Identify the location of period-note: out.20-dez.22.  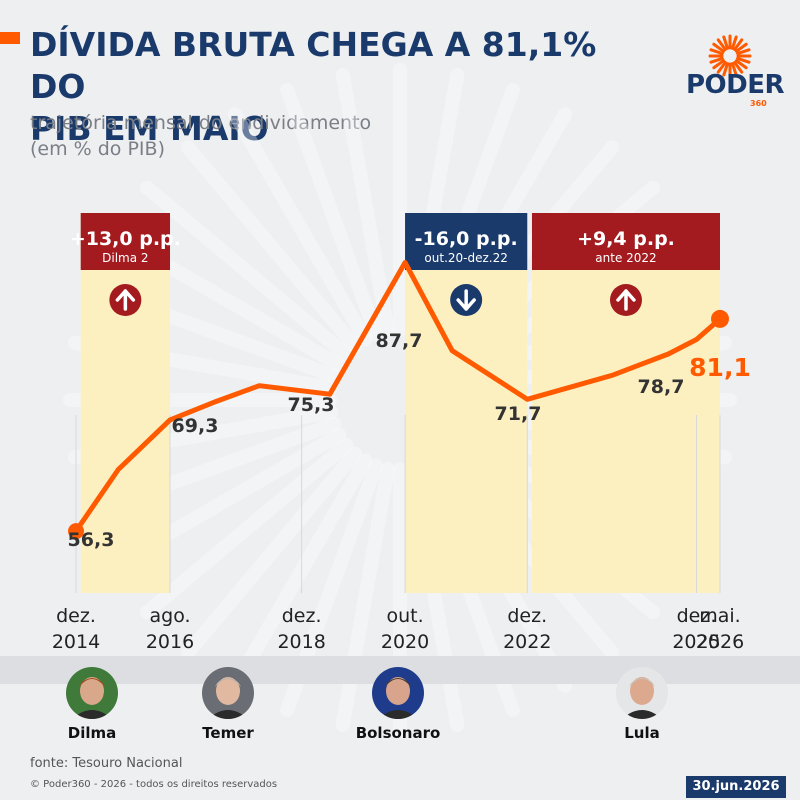
(465, 258).